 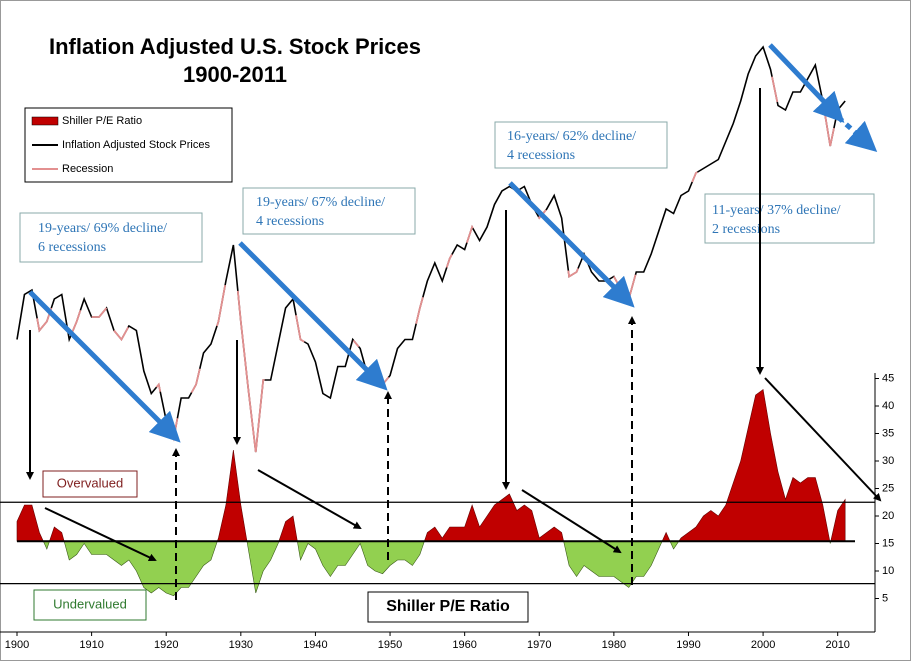 I want to click on legend-label: Inflation Adjusted Stock Prices, so click(x=136, y=145).